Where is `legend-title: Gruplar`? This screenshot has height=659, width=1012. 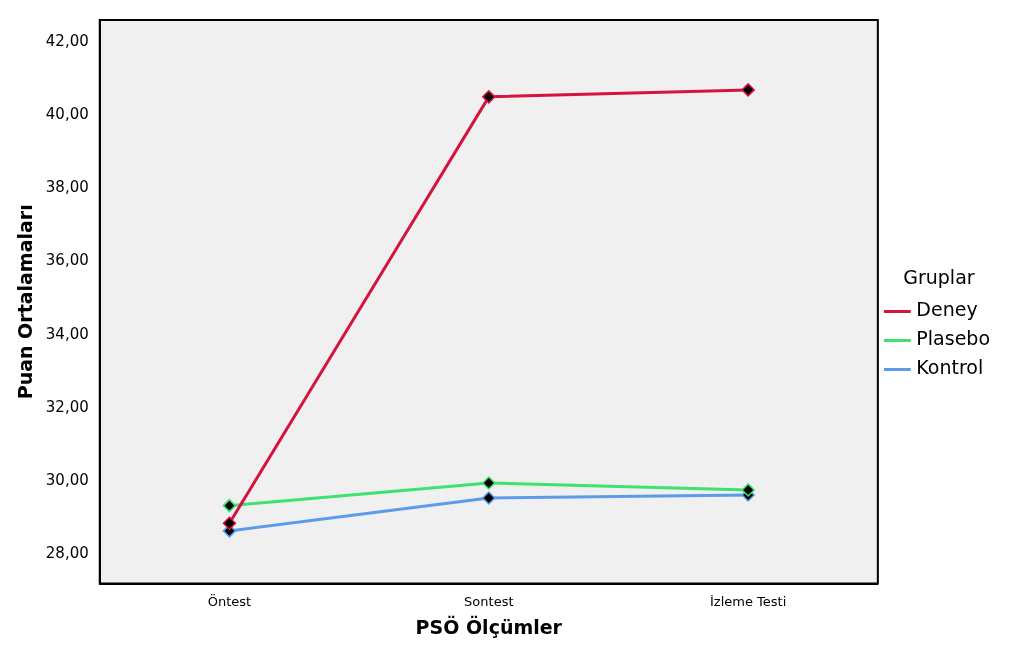
legend-title: Gruplar is located at coordinates (939, 276).